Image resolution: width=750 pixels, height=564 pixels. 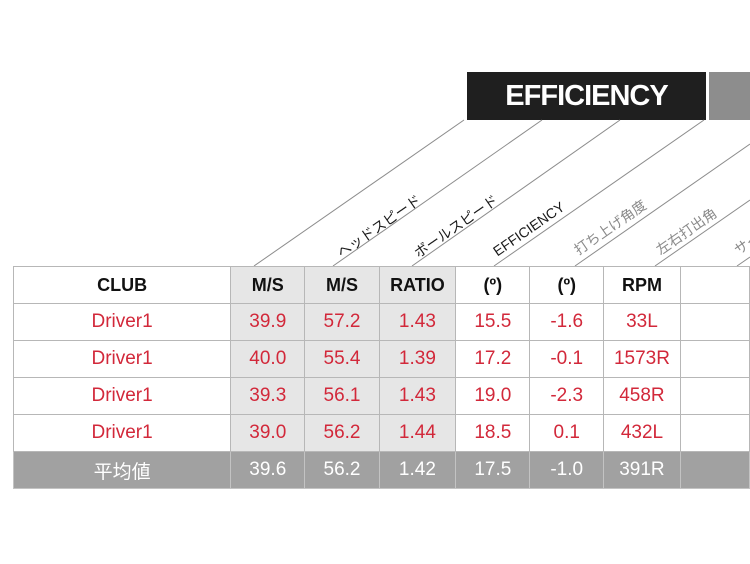 What do you see at coordinates (567, 396) in the screenshot?
I see `cell-side-angle: -2.3` at bounding box center [567, 396].